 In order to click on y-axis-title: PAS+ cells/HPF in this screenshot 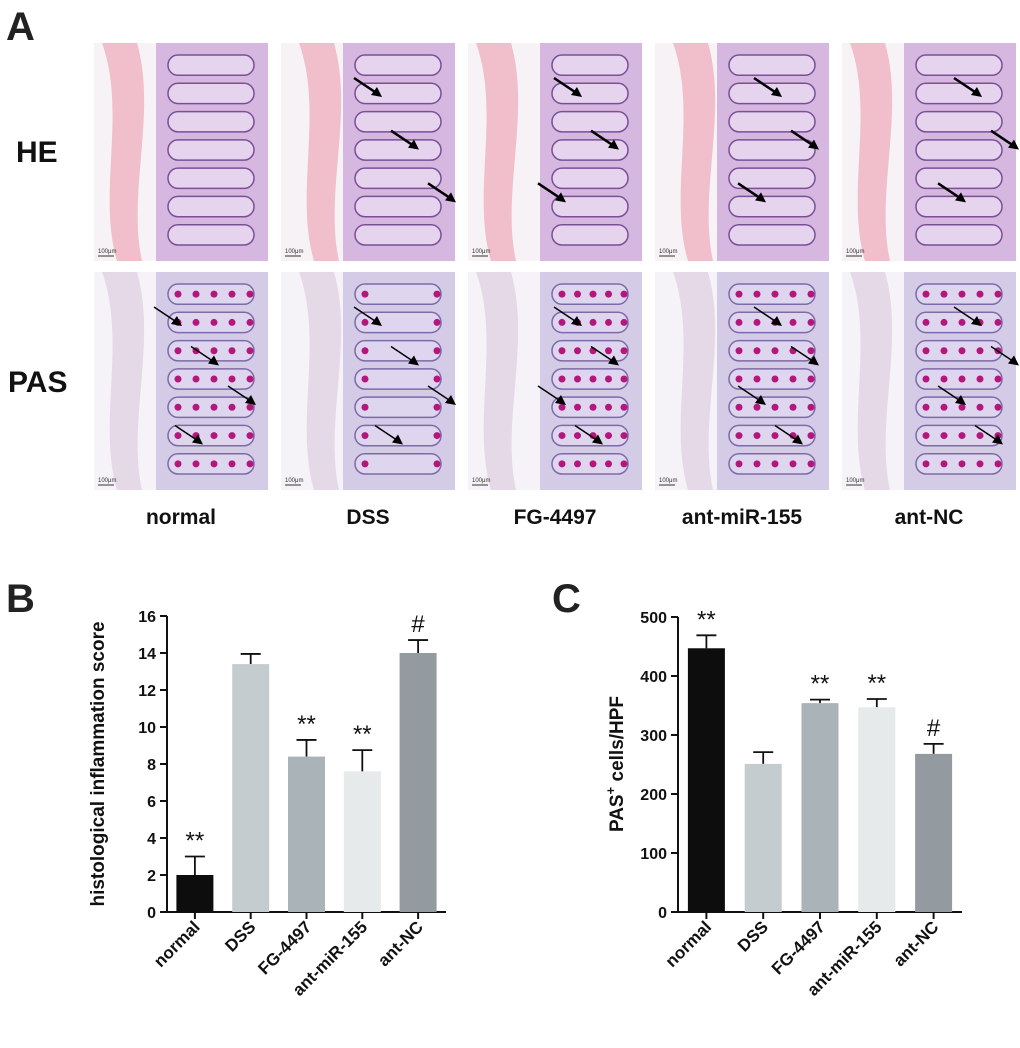, I will do `click(615, 764)`.